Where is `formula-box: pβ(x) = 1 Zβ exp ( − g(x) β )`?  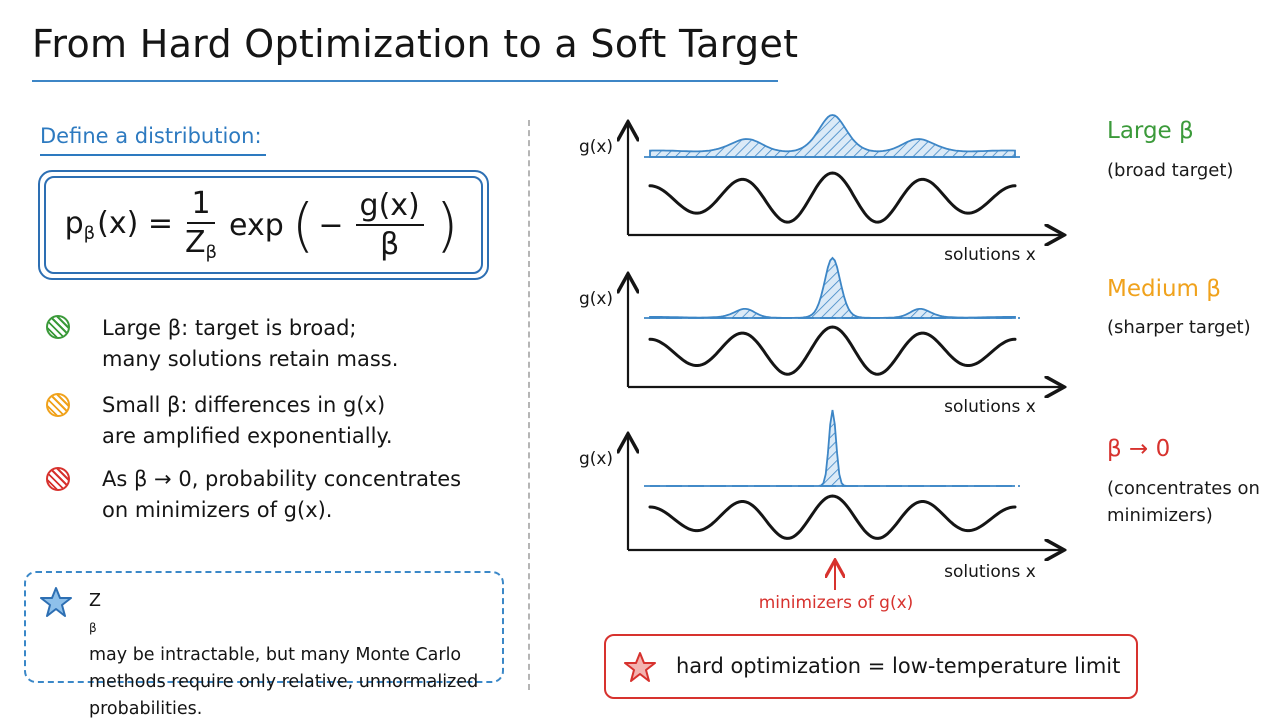 formula-box: pβ(x) = 1 Zβ exp ( − g(x) β ) is located at coordinates (263, 225).